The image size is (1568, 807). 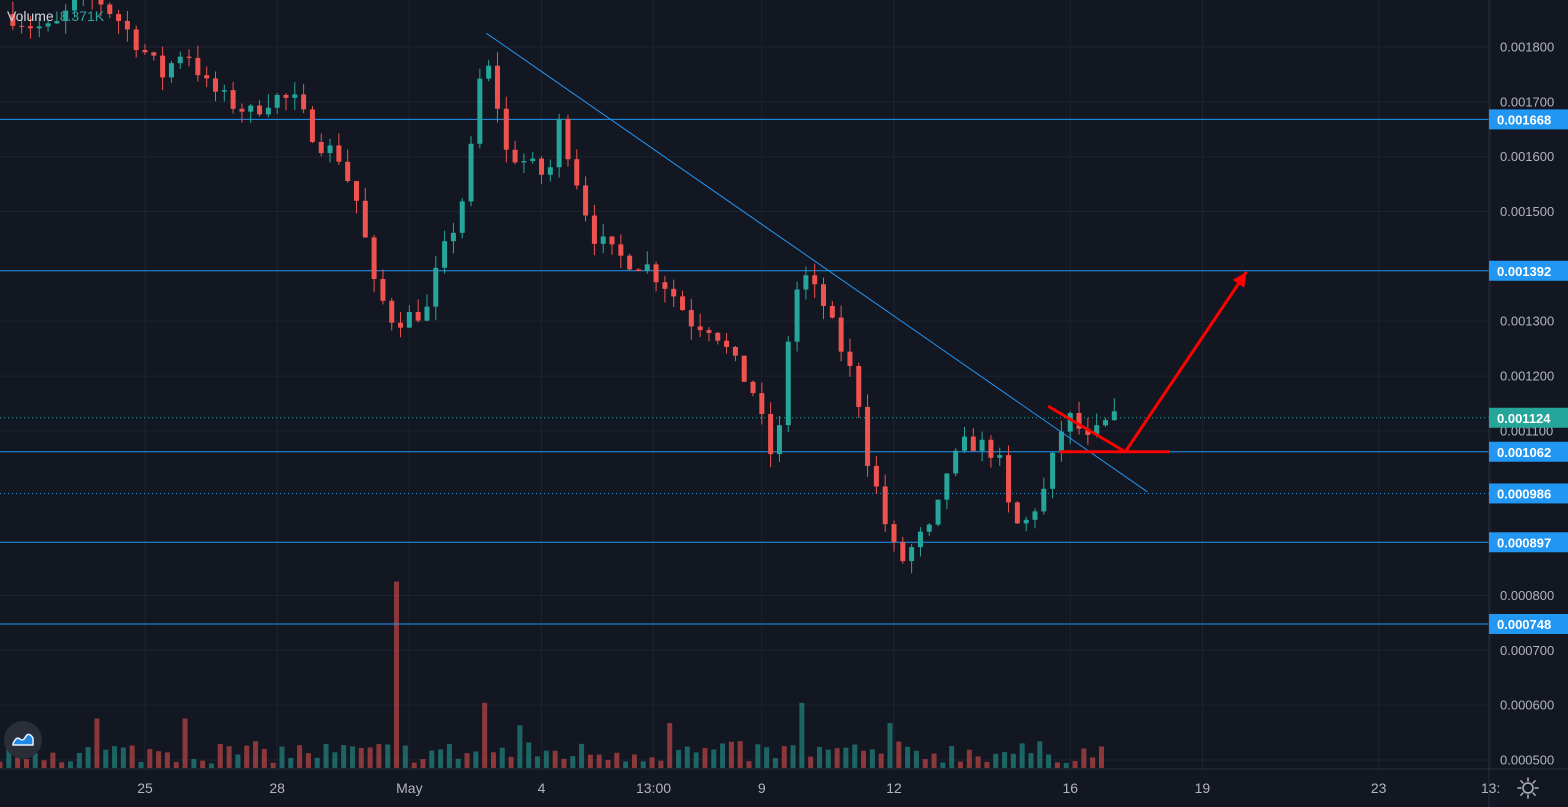 What do you see at coordinates (30, 16) in the screenshot?
I see `volume-label: Volume` at bounding box center [30, 16].